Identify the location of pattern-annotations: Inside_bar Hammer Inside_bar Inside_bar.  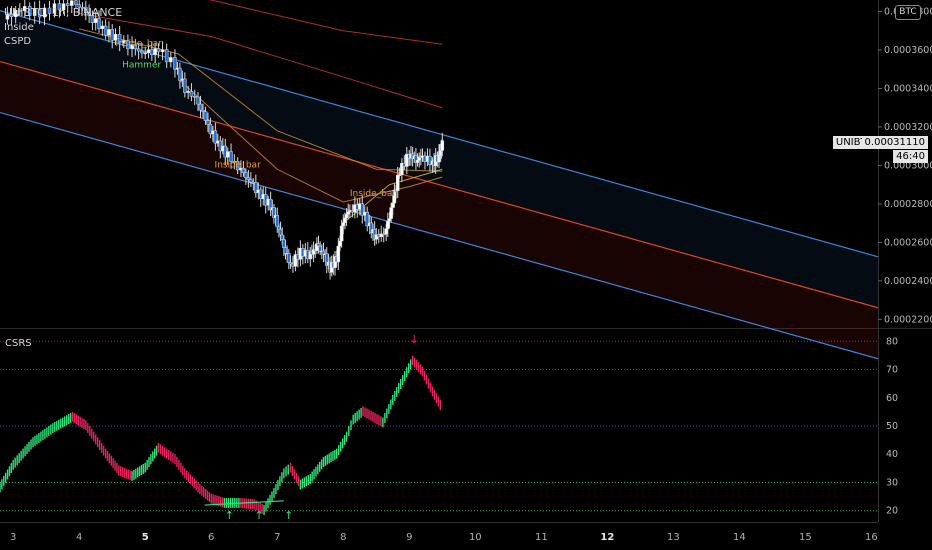
(256, 119).